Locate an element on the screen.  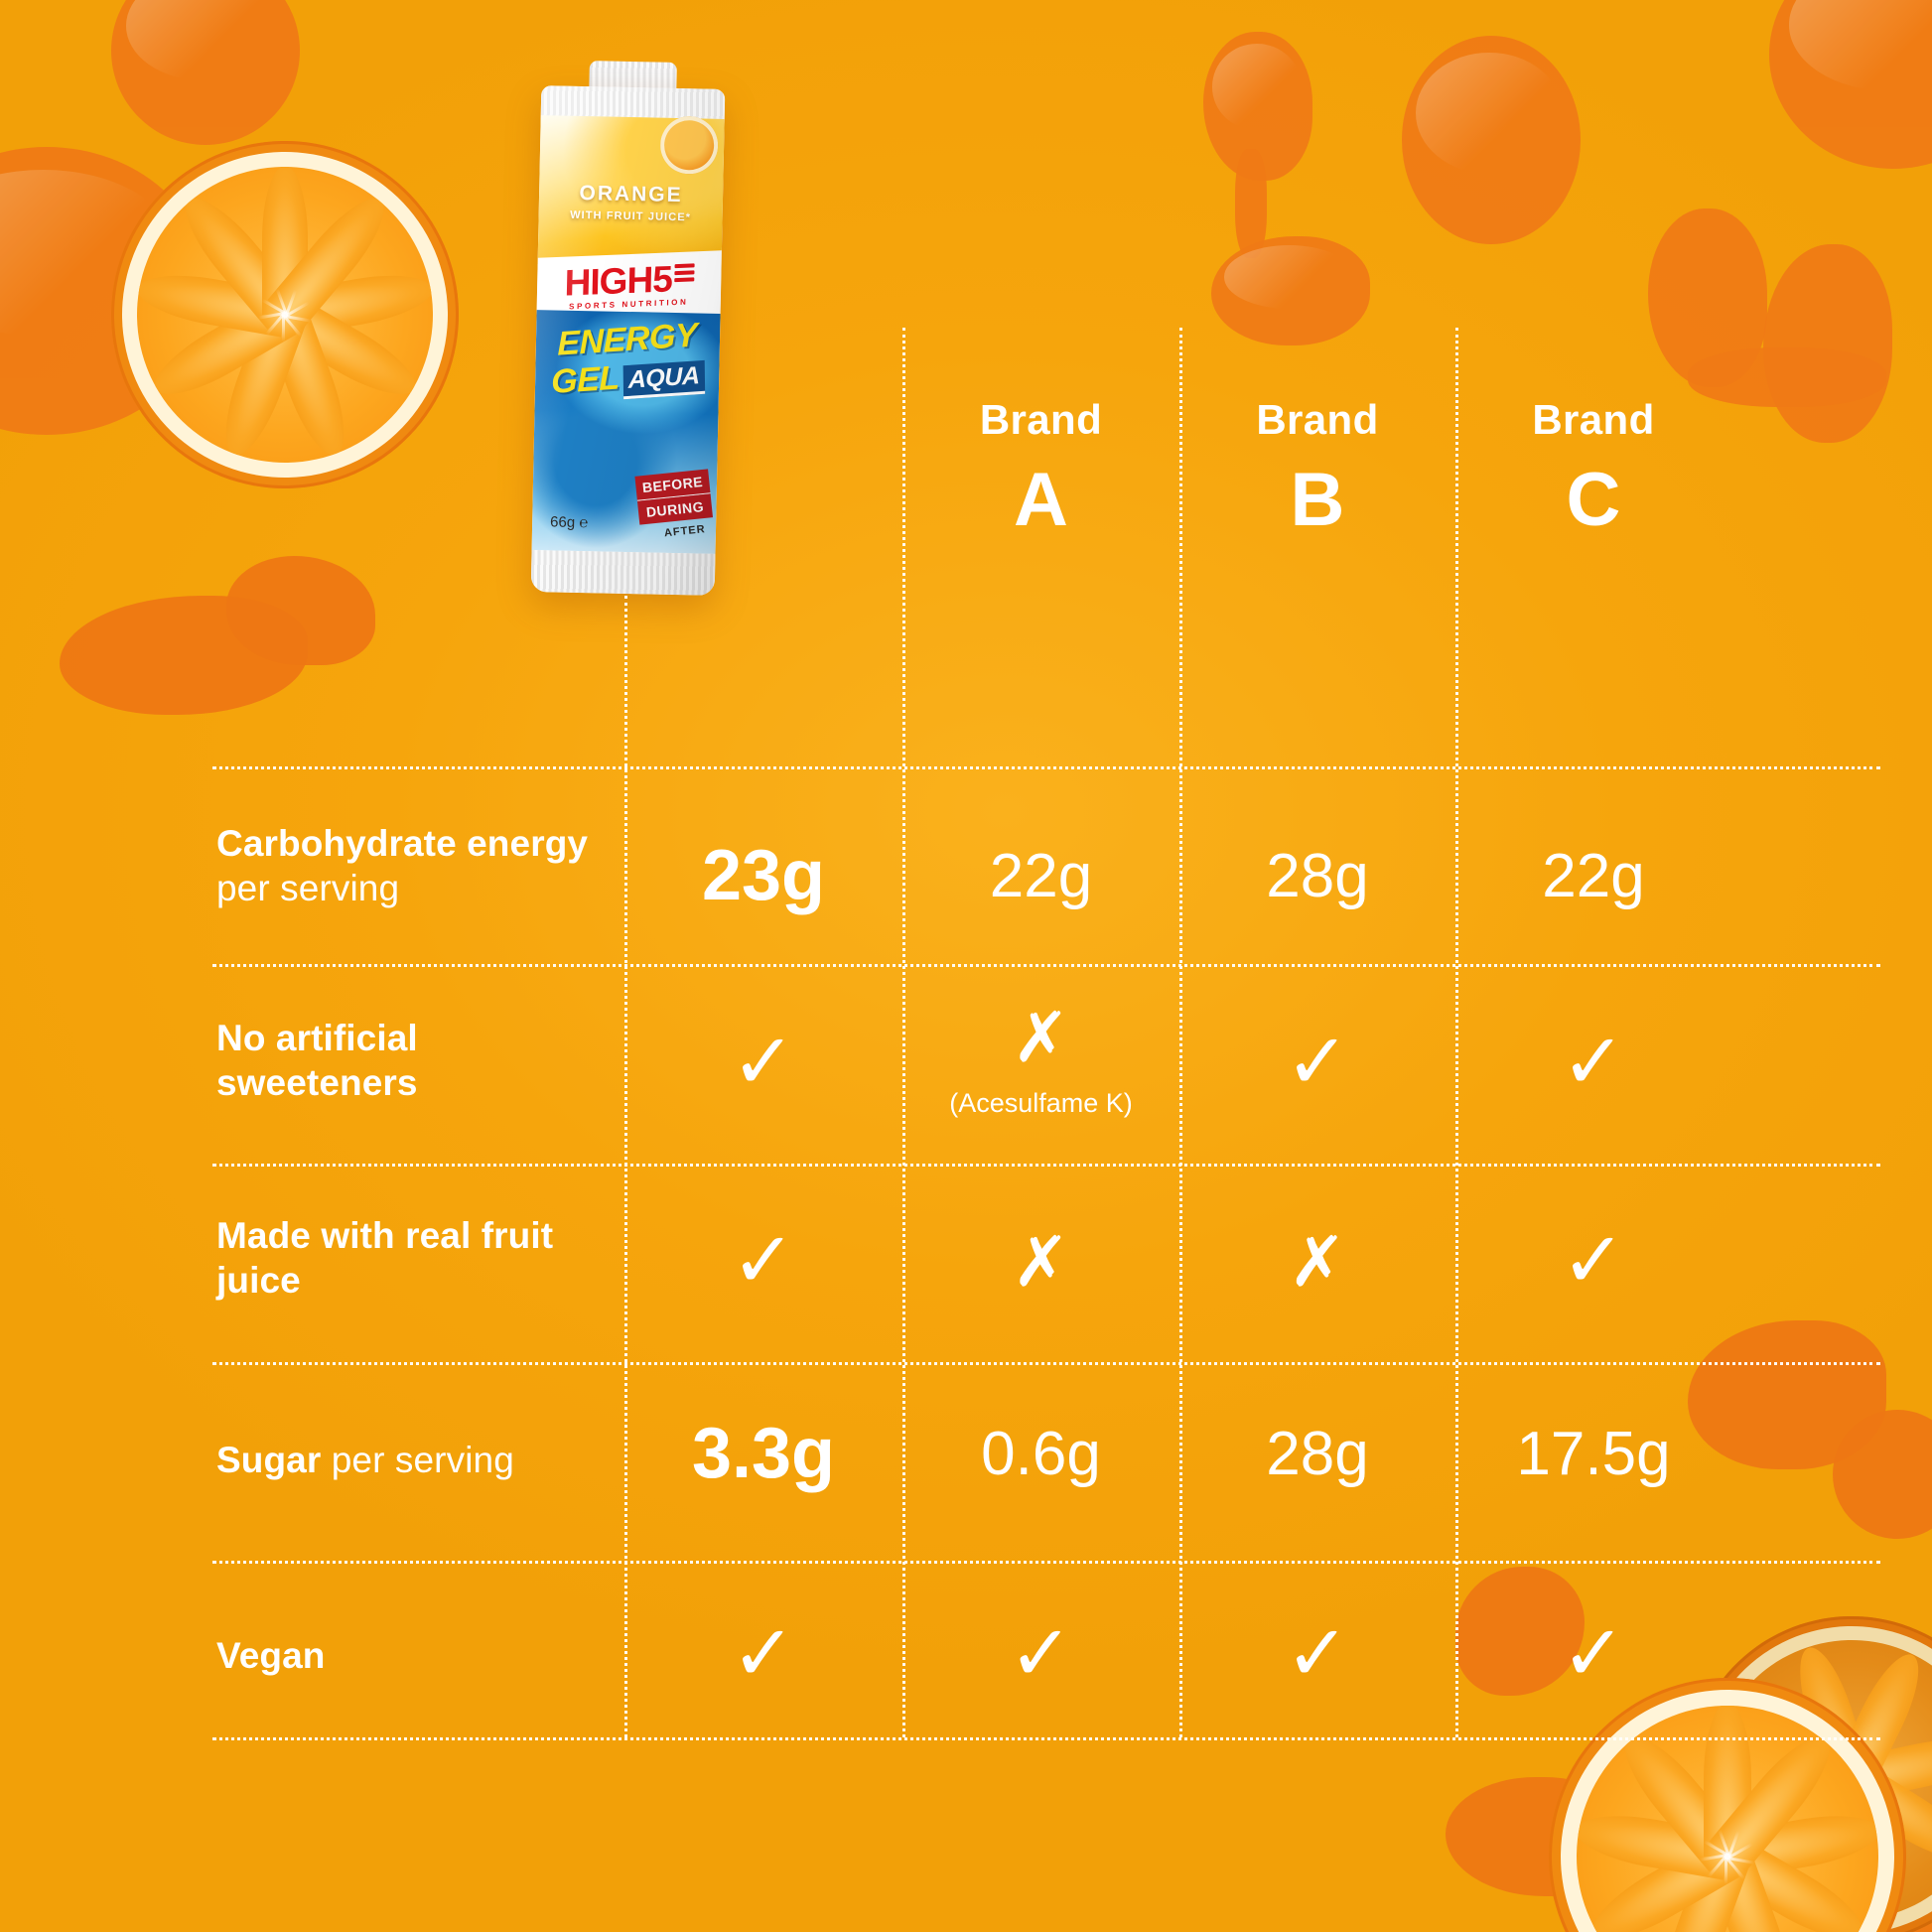
column-header-brand-b: Brand B is located at coordinates (1317, 468).